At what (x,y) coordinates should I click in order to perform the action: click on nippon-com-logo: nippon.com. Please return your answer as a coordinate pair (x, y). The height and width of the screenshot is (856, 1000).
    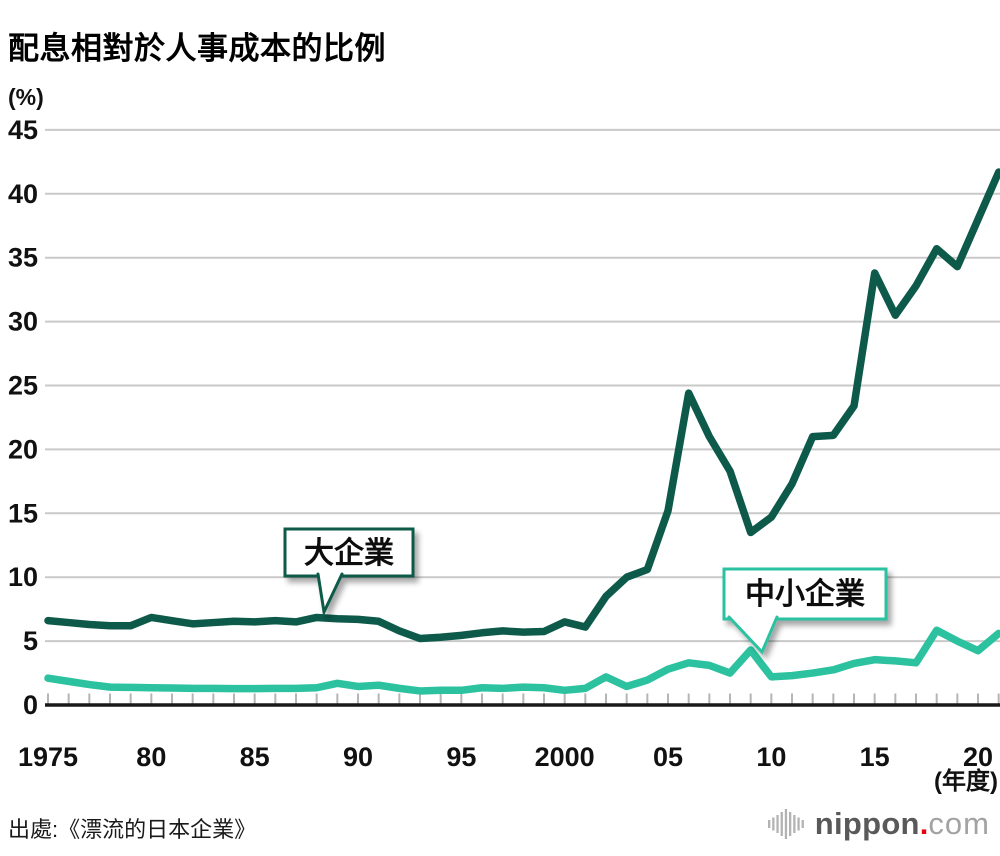
    Looking at the image, I should click on (878, 824).